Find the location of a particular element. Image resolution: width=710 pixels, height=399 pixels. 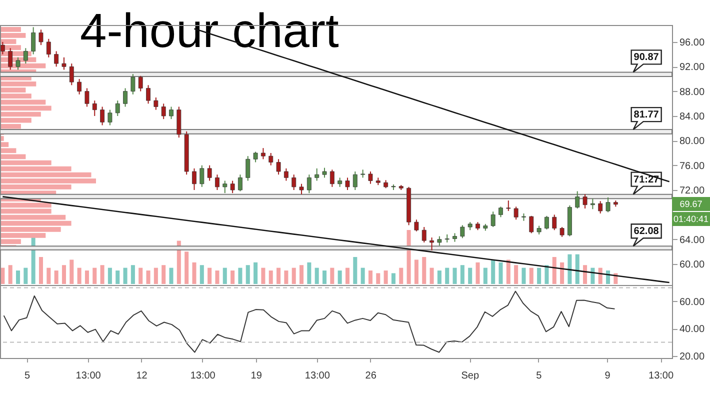

y-tick-label: 20.00 is located at coordinates (692, 356).